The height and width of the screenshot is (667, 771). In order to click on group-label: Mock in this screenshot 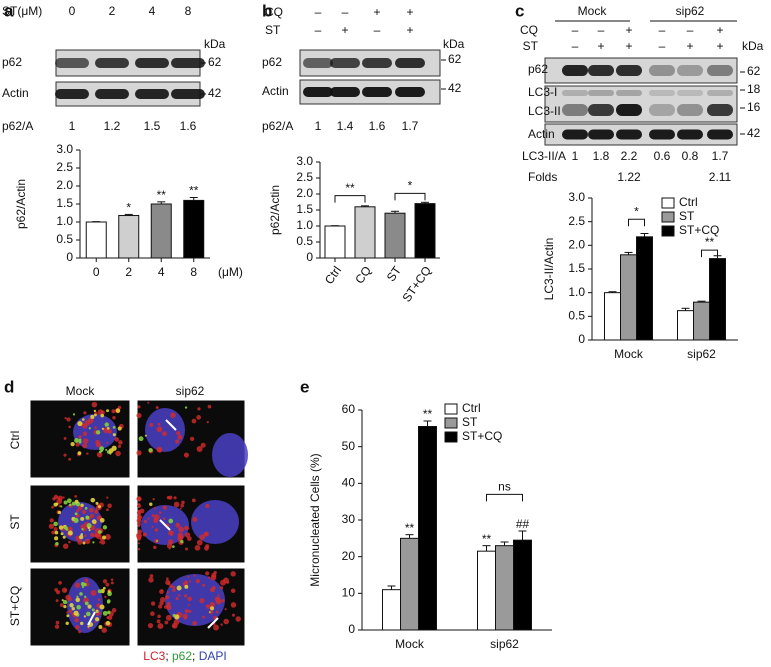, I will do `click(593, 11)`.